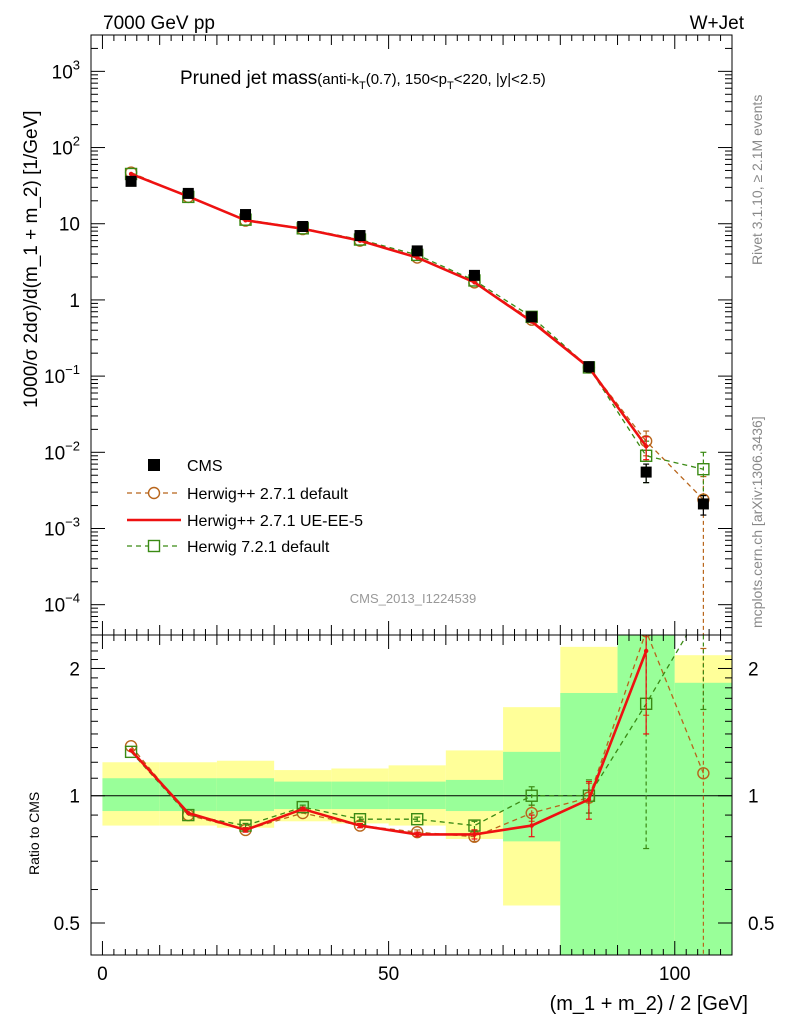 This screenshot has width=786, height=1024. Describe the element at coordinates (717, 23) in the screenshot. I see `header-right: W+Jet` at that location.